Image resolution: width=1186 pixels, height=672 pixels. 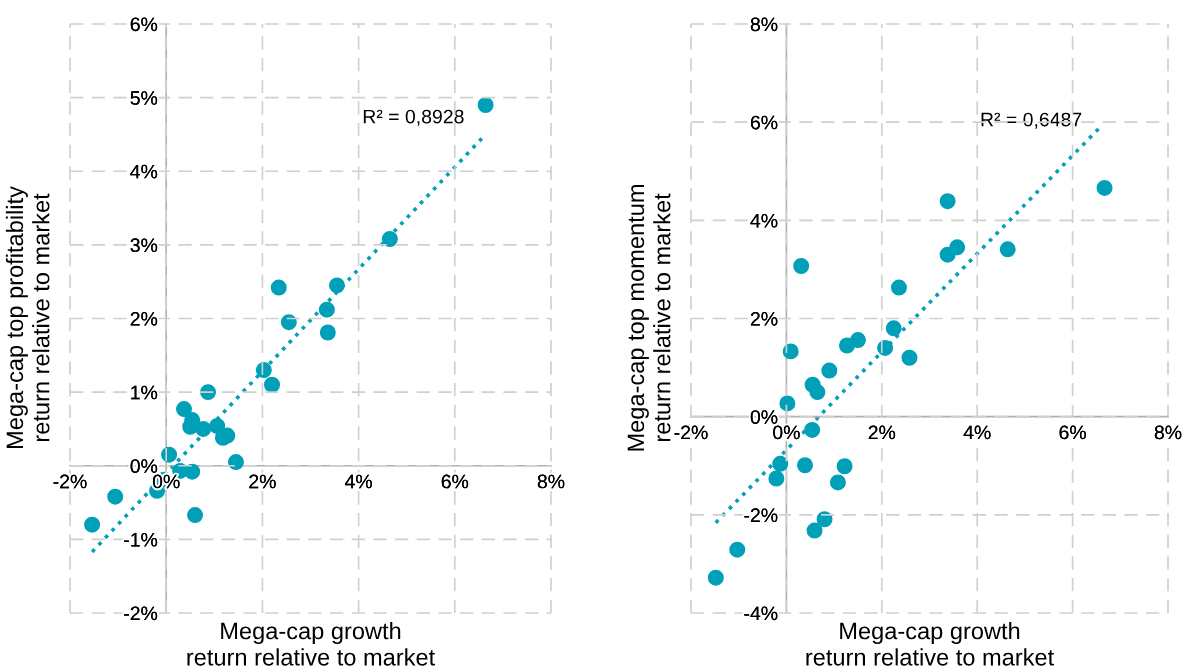 What do you see at coordinates (144, 245) in the screenshot?
I see `y-tick-label: 3%` at bounding box center [144, 245].